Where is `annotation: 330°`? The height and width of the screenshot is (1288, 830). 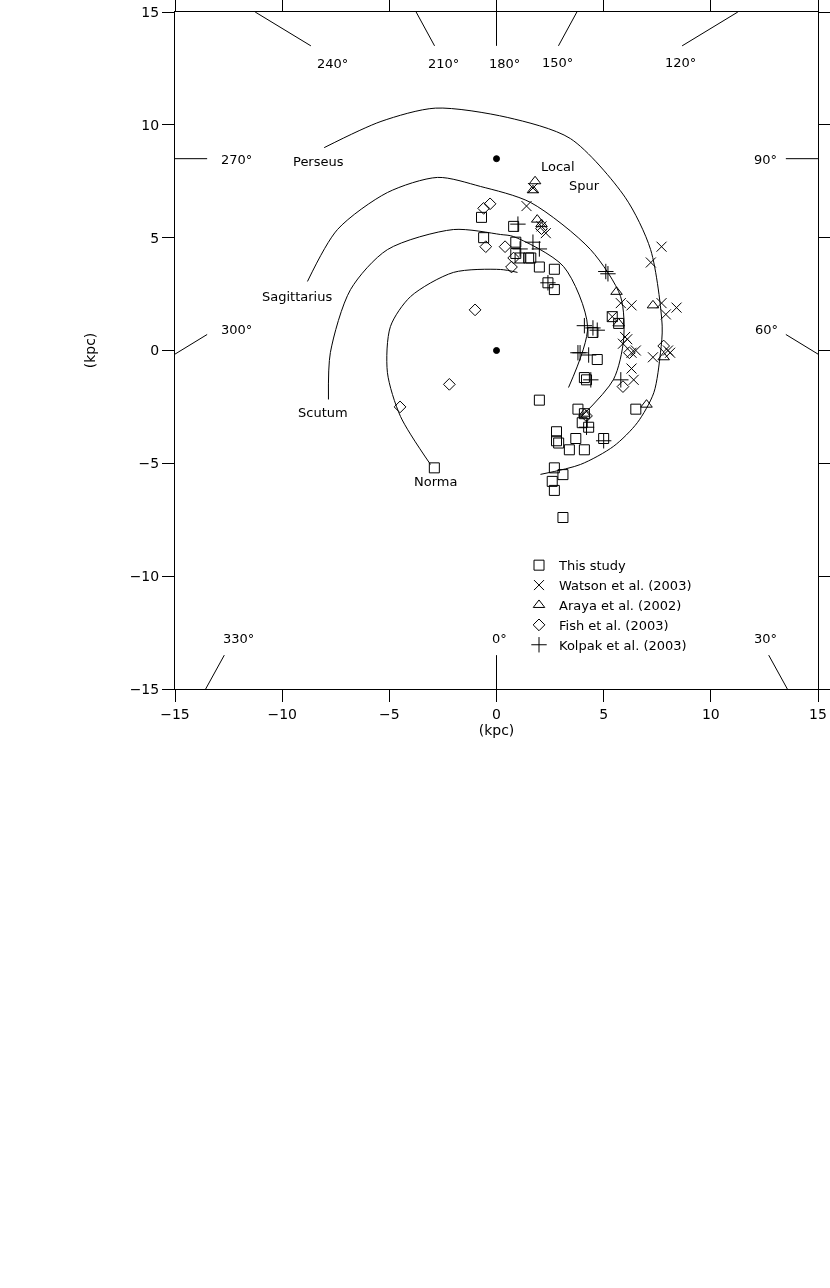 annotation: 330° is located at coordinates (239, 638).